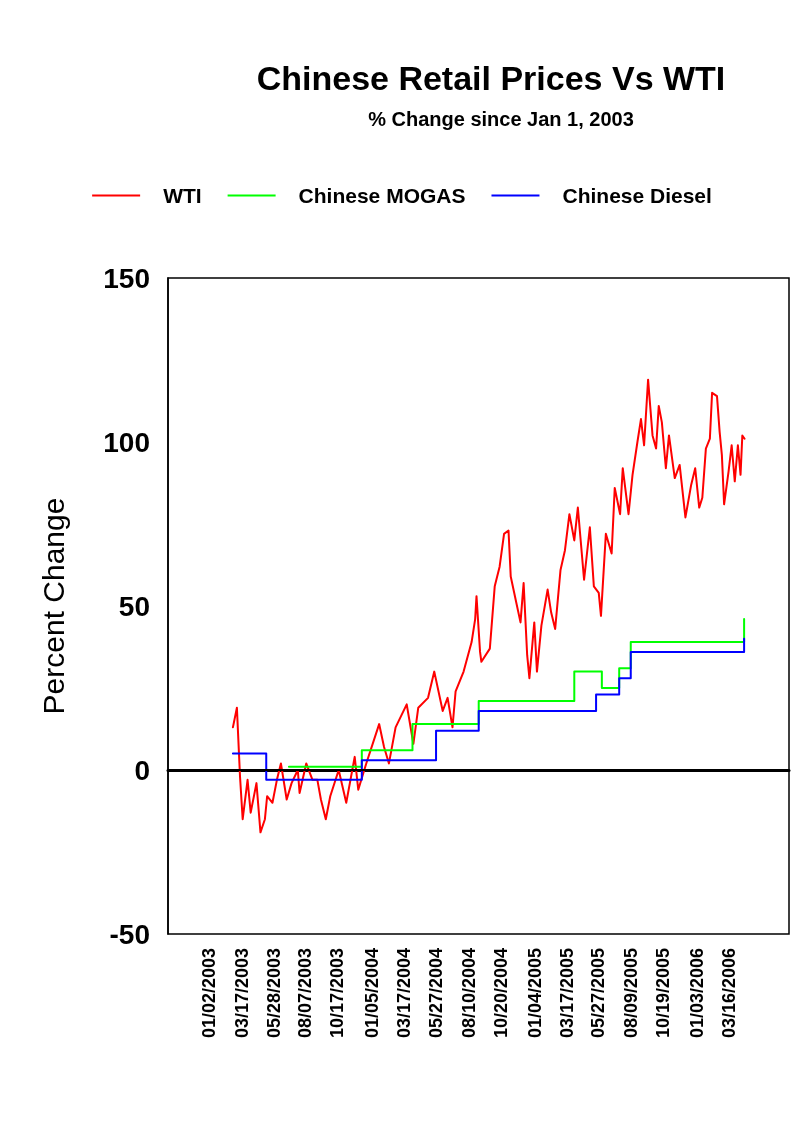 The width and height of the screenshot is (804, 1130). I want to click on x-tick-label: 10/20/2004, so click(500, 993).